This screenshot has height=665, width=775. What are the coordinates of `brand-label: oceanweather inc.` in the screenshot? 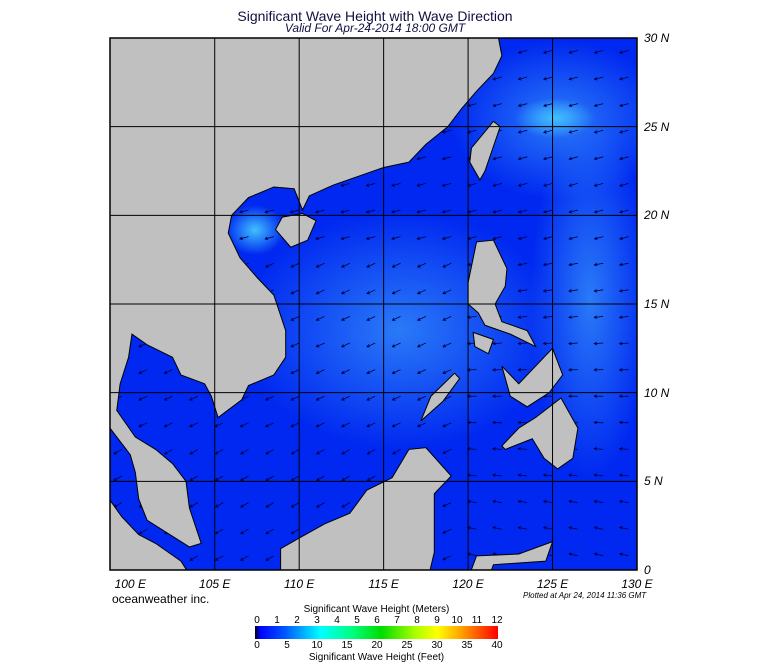 It's located at (161, 599).